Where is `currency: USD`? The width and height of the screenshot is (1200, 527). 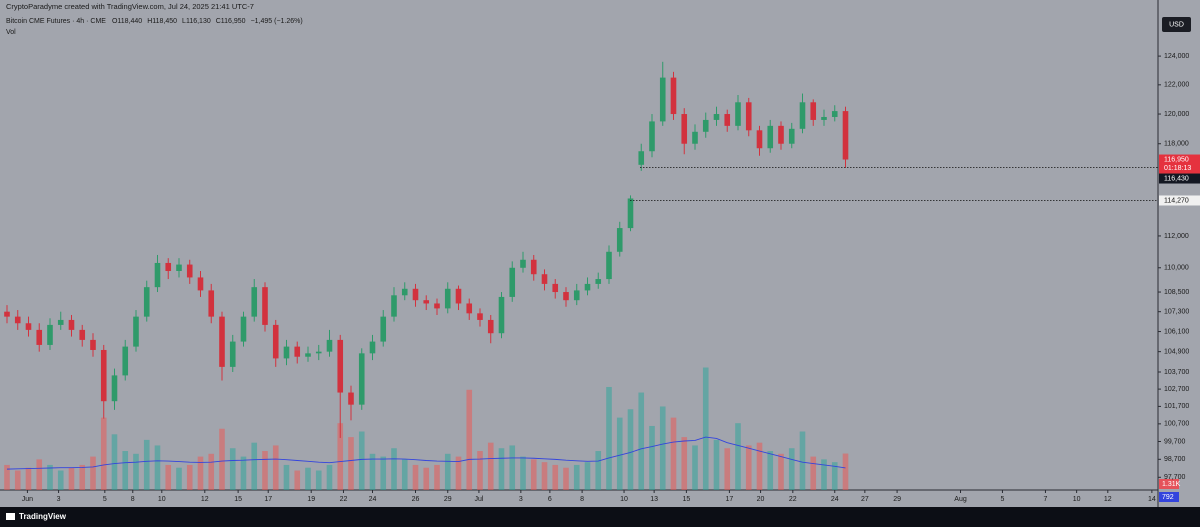 currency: USD is located at coordinates (1176, 24).